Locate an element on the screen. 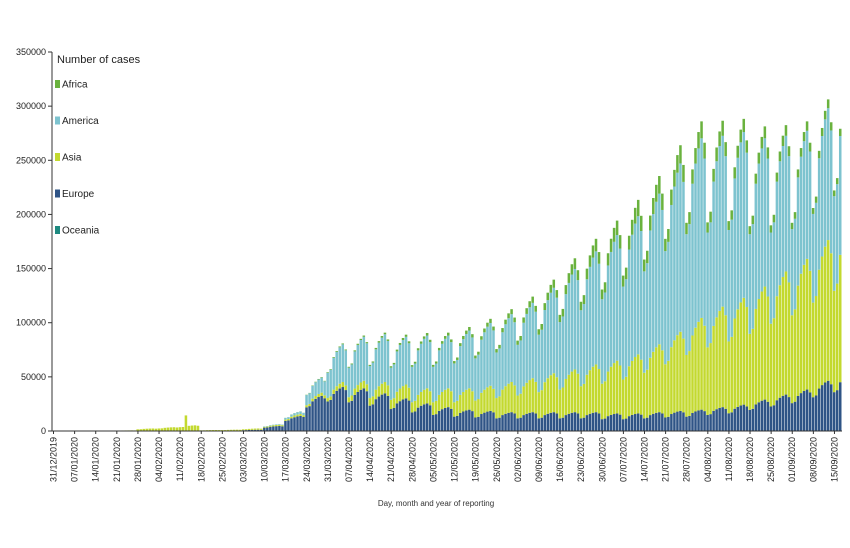 Image resolution: width=850 pixels, height=548 pixels. x-tick-label: 21/04/2020 is located at coordinates (391, 459).